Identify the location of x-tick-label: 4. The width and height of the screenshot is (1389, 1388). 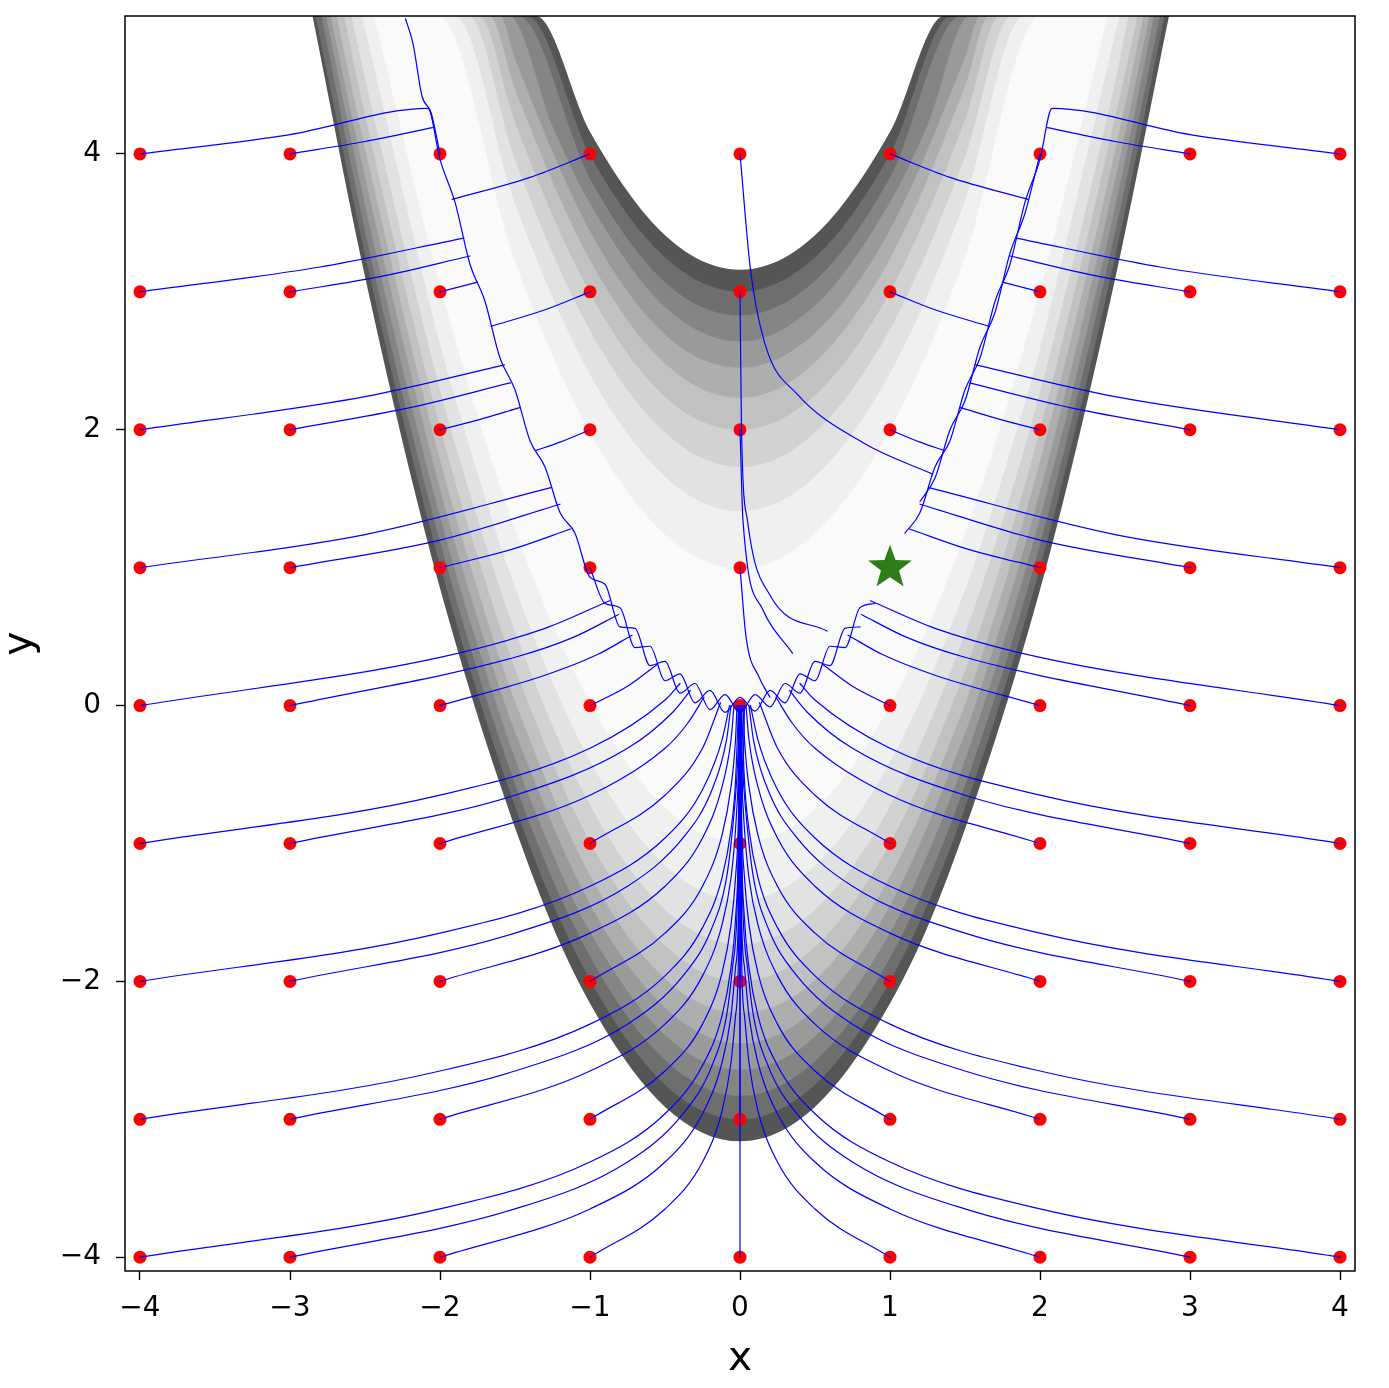
(1340, 1307).